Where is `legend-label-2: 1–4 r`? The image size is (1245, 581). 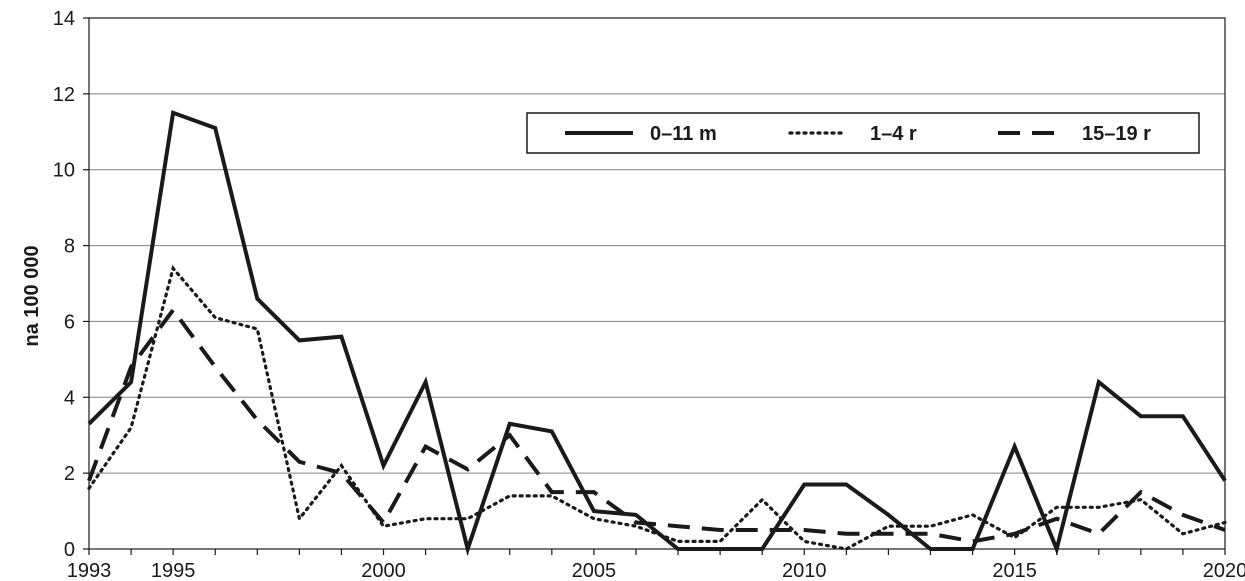 legend-label-2: 1–4 r is located at coordinates (893, 134).